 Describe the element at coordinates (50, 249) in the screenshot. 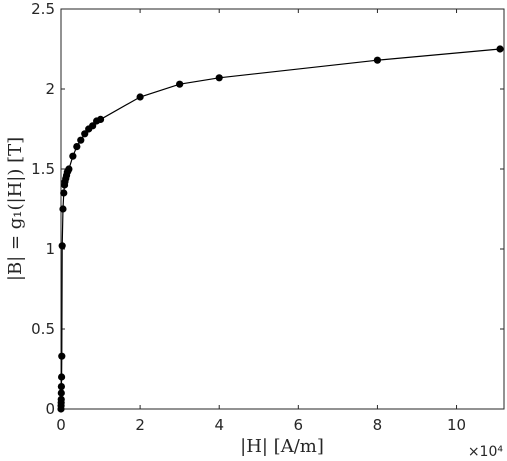

I see `y-tick-label: 1` at that location.